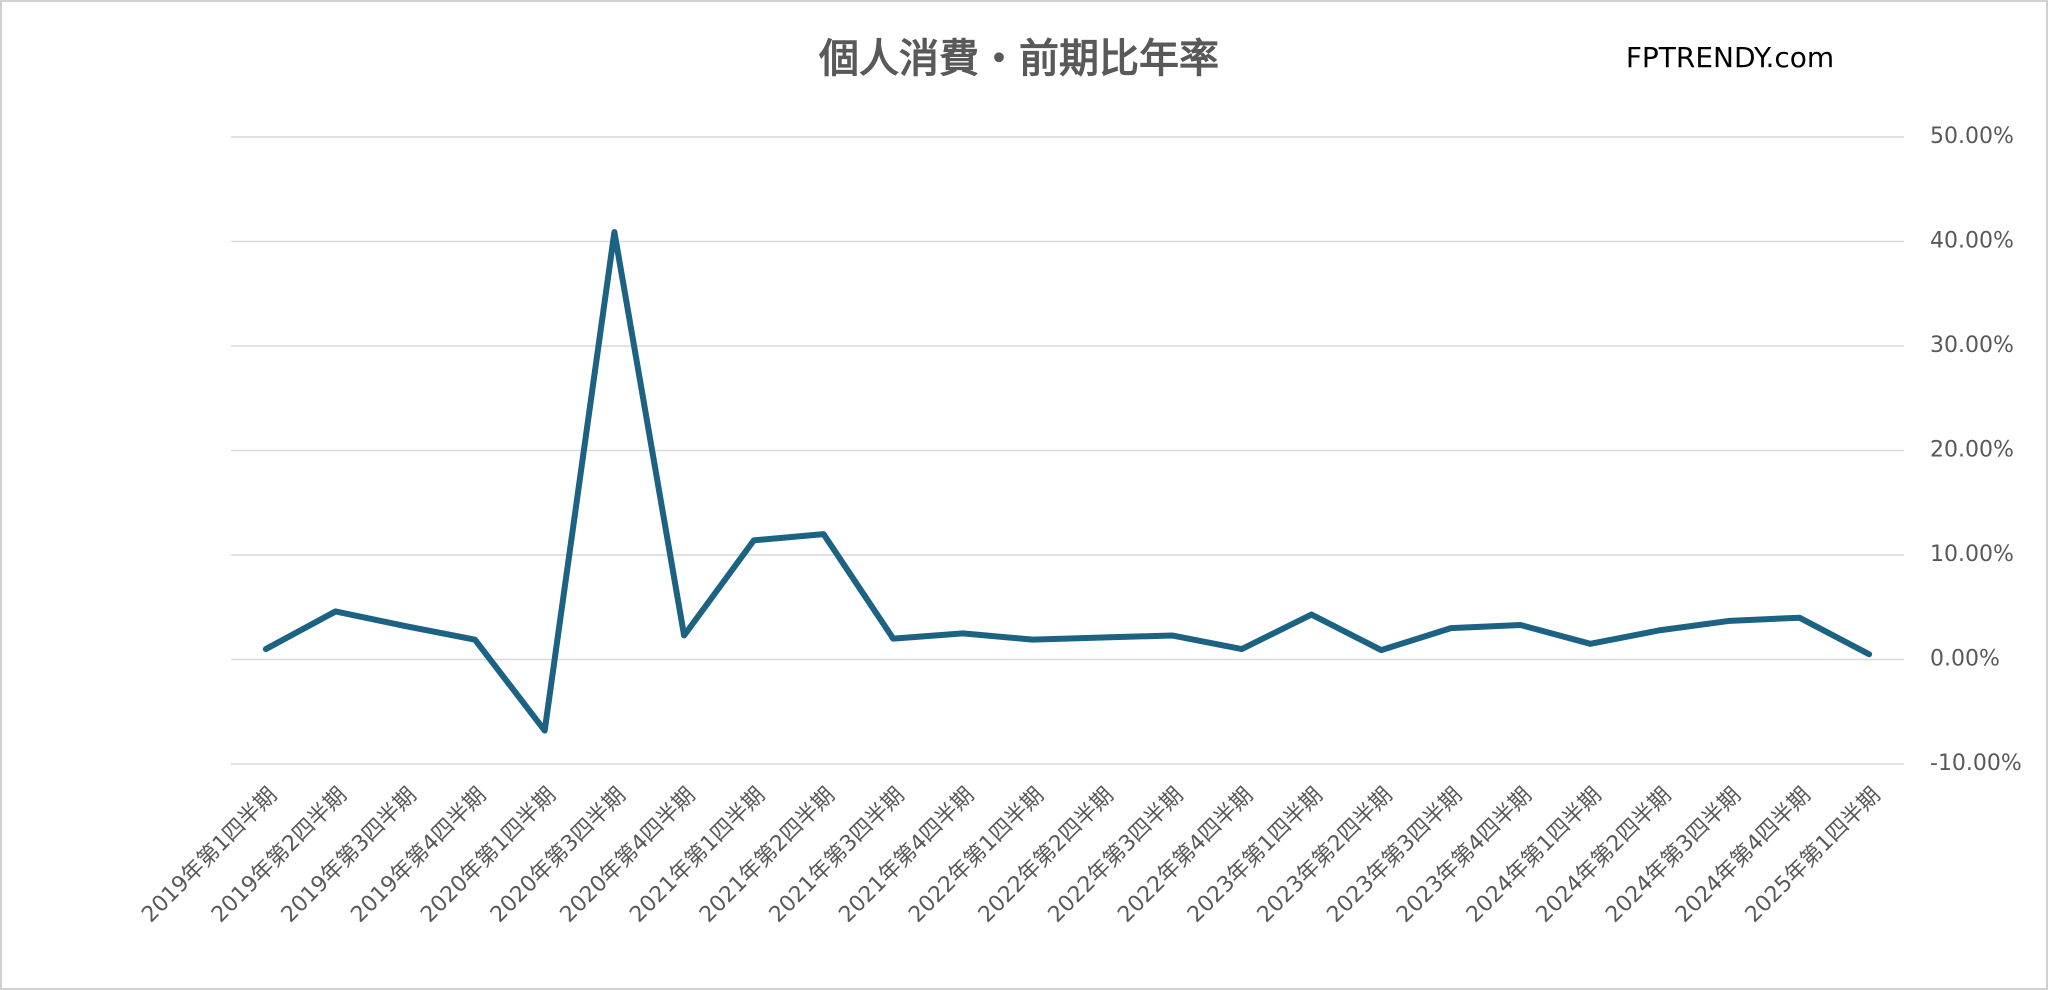 The image size is (2048, 990). I want to click on y-tick-label: 40.00%, so click(1972, 241).